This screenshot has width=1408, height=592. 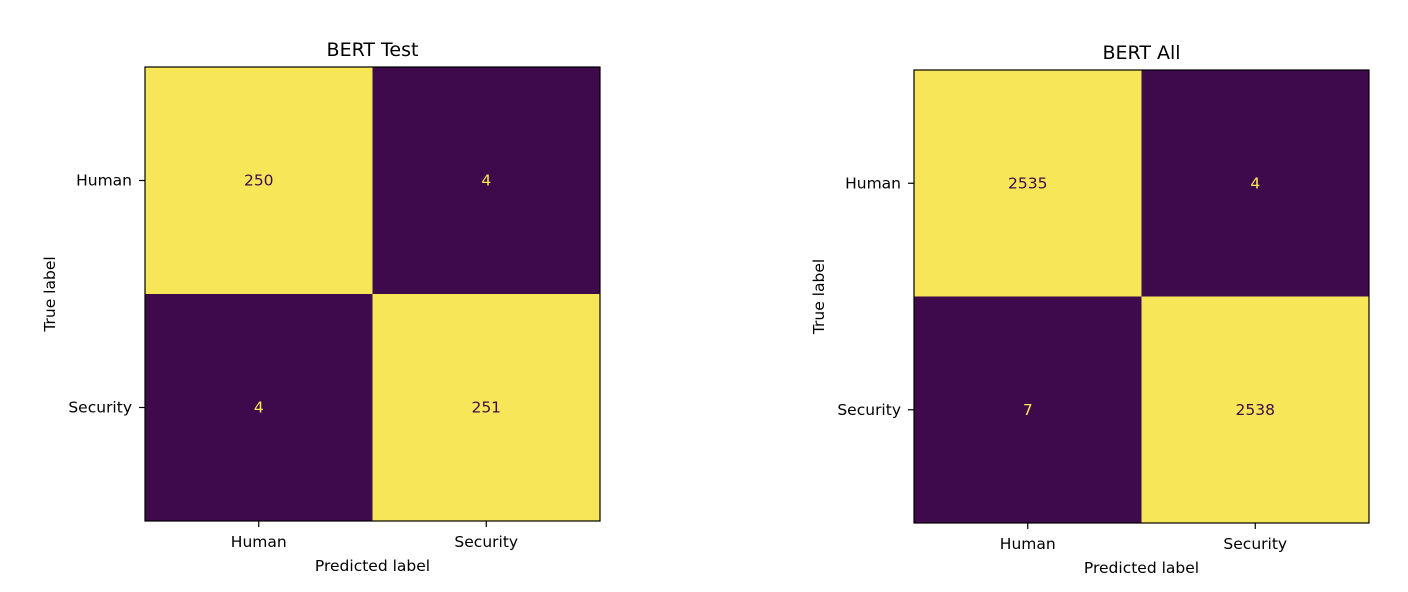 What do you see at coordinates (373, 50) in the screenshot?
I see `chart-title: BERT Test` at bounding box center [373, 50].